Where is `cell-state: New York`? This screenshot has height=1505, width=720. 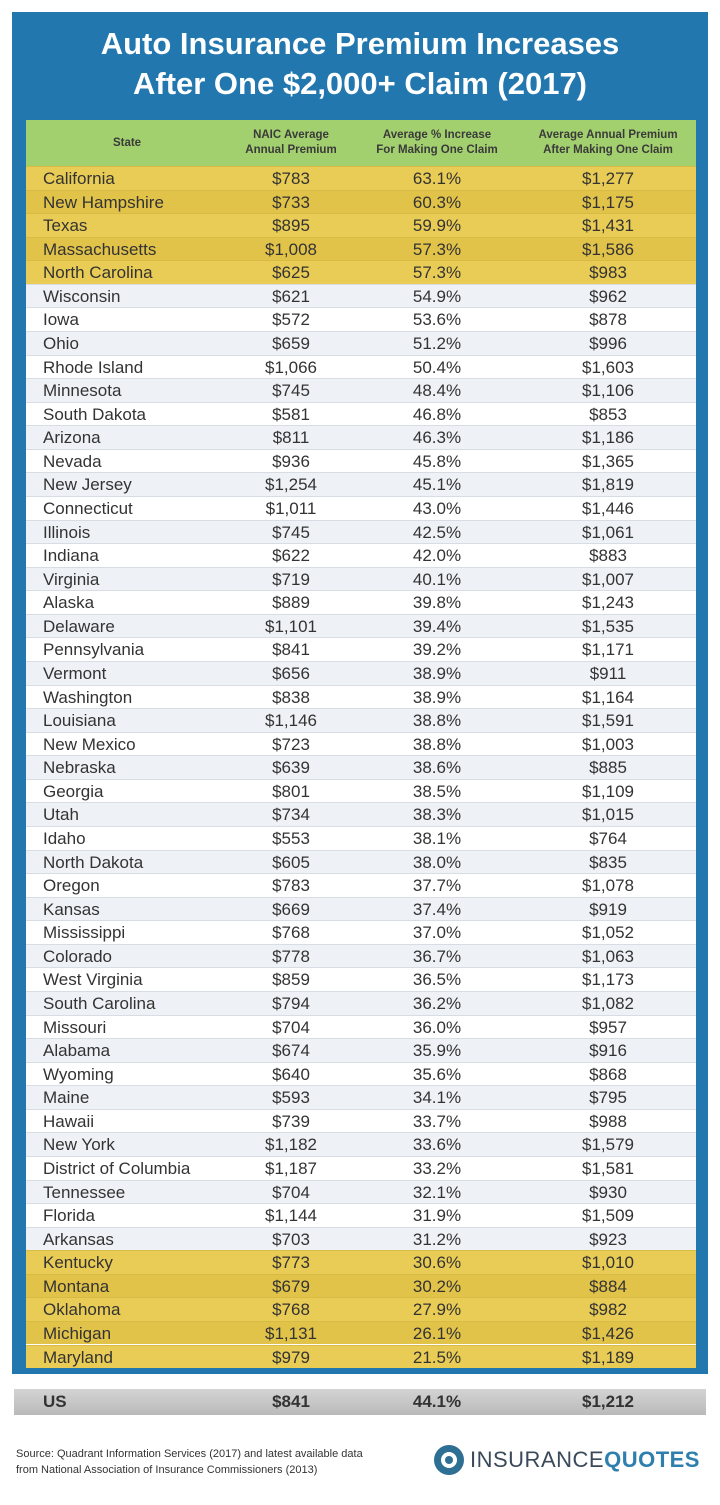
cell-state: New York is located at coordinates (79, 1145).